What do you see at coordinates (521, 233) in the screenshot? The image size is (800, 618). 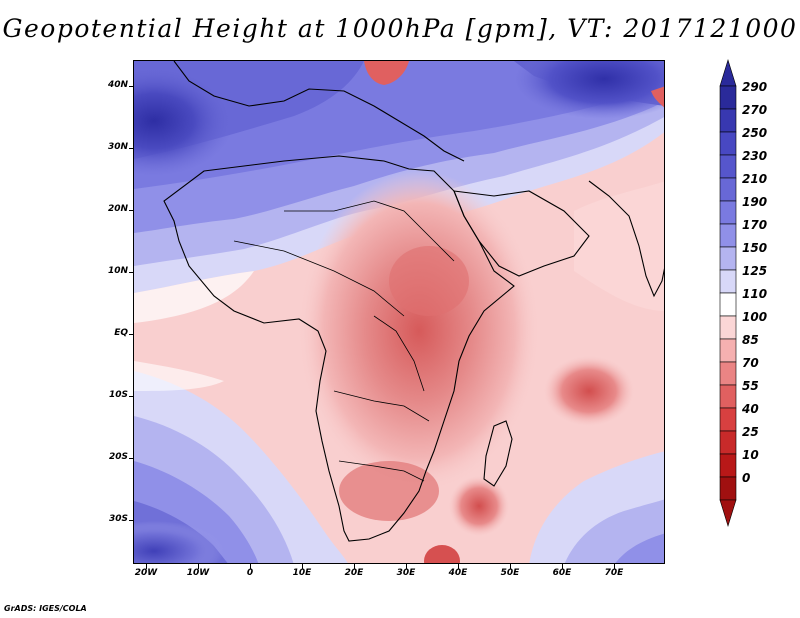 I see `arabia-coastline` at bounding box center [521, 233].